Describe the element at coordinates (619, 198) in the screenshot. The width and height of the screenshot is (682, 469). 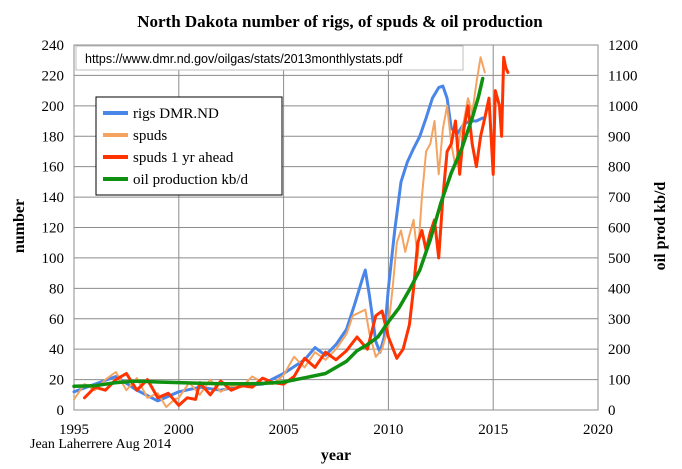
I see `y-tick-right-label: 700` at that location.